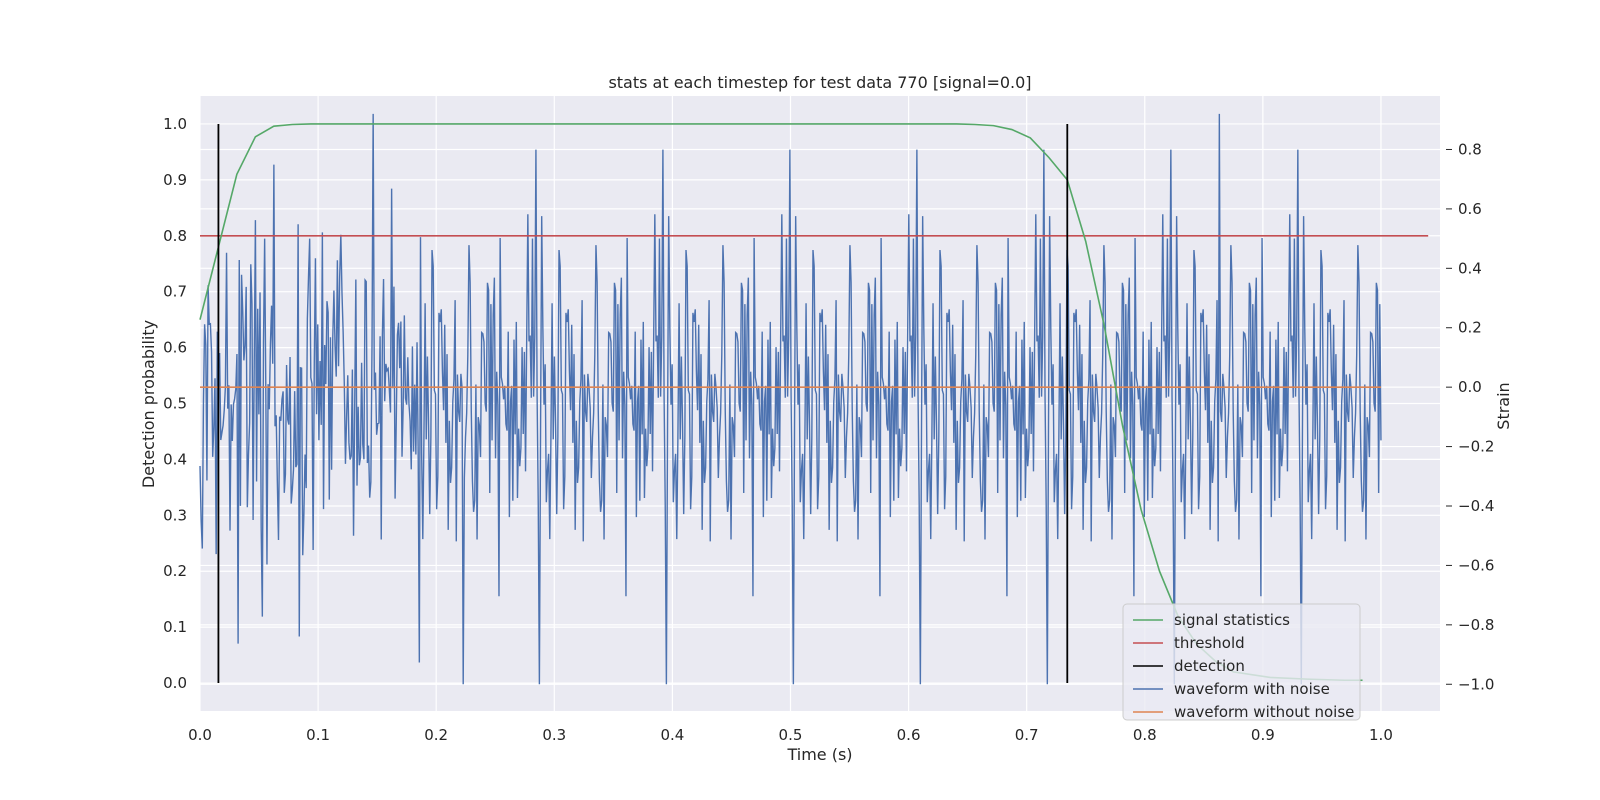 The height and width of the screenshot is (800, 1600). Describe the element at coordinates (1476, 625) in the screenshot. I see `y-tick-label-right: −0.8` at that location.